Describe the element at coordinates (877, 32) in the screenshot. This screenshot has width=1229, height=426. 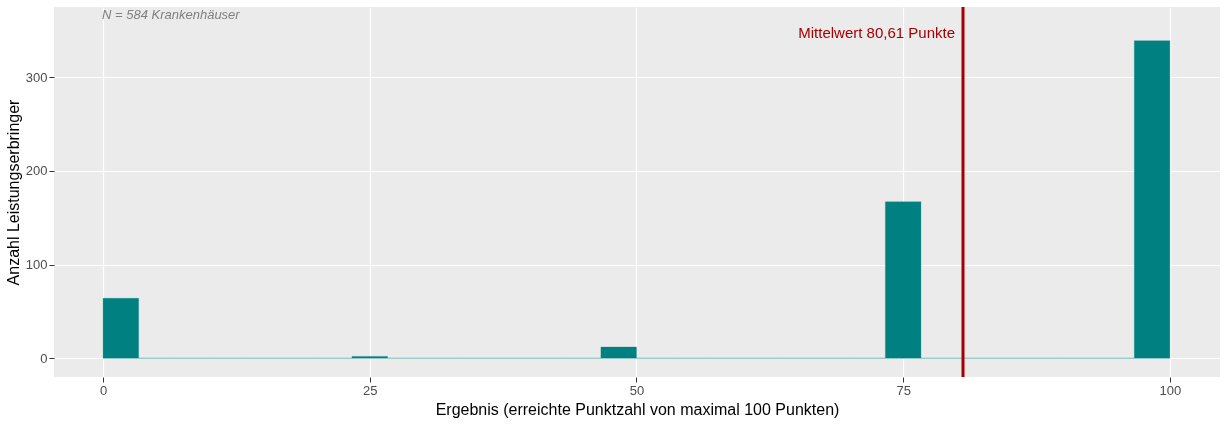
I see `ref-line-label: Mittelwert 80,61 Punkte` at that location.